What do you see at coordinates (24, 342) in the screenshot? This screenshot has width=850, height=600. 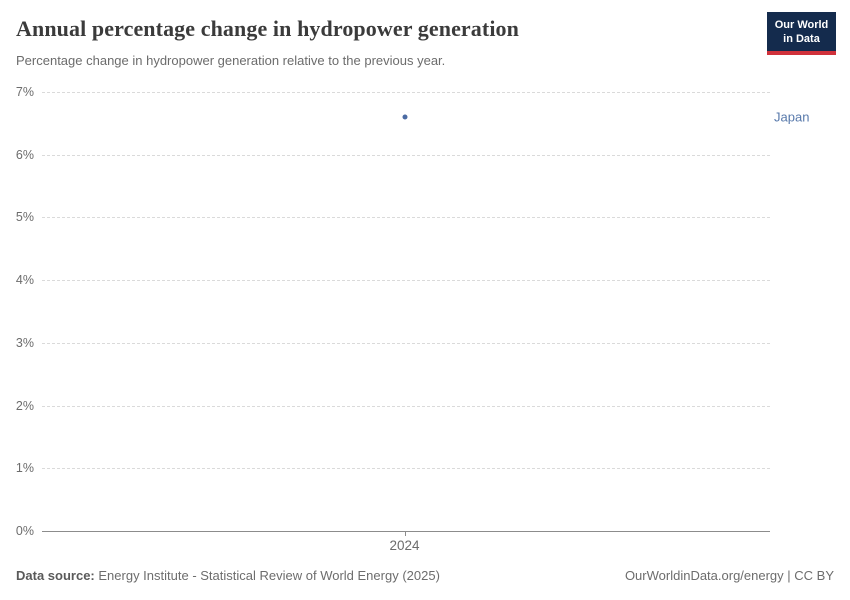 I see `y-tick-label: 3%` at bounding box center [24, 342].